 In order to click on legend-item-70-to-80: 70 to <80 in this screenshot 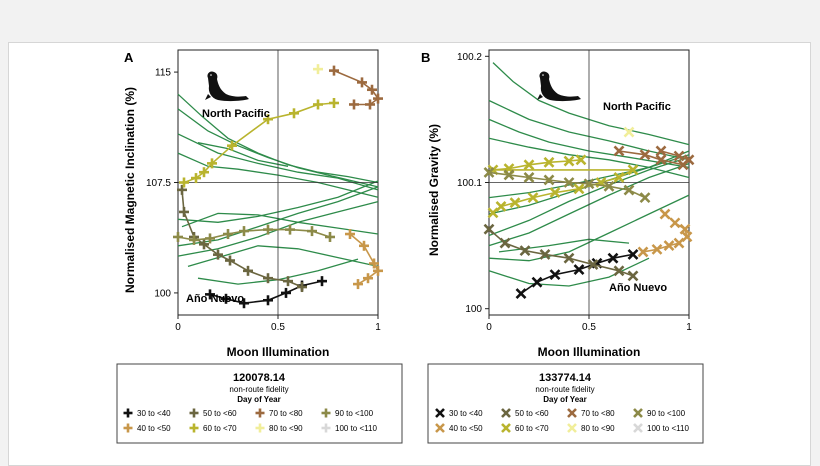, I will do `click(591, 413)`.